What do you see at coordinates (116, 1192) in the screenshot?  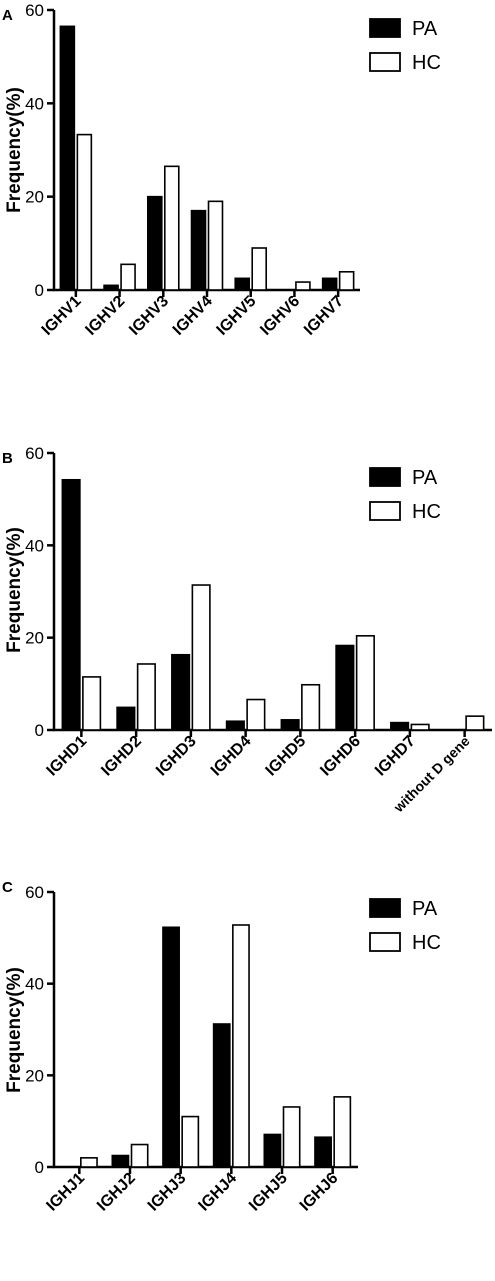 I see `x-category-label: IGHJ2` at bounding box center [116, 1192].